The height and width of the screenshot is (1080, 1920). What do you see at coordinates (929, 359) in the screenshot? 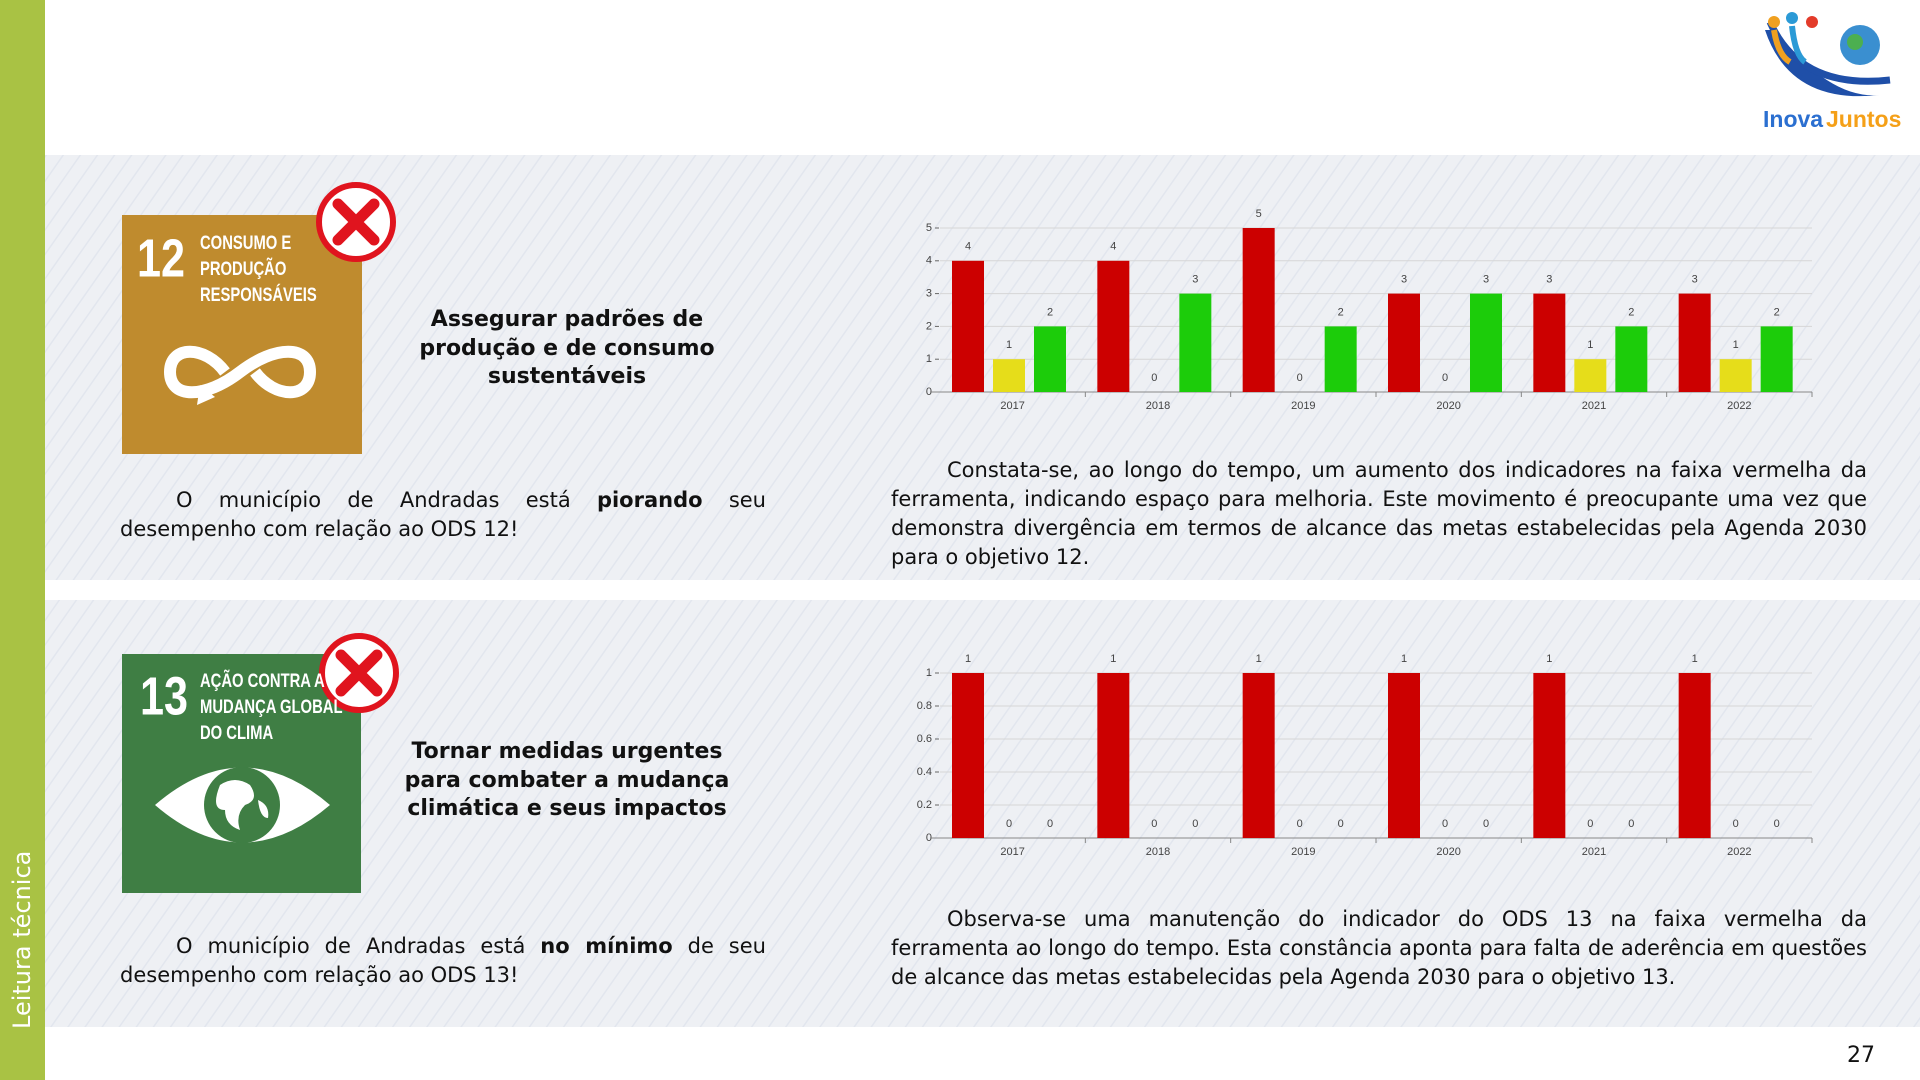
I see `y-tick-label: 1` at bounding box center [929, 359].